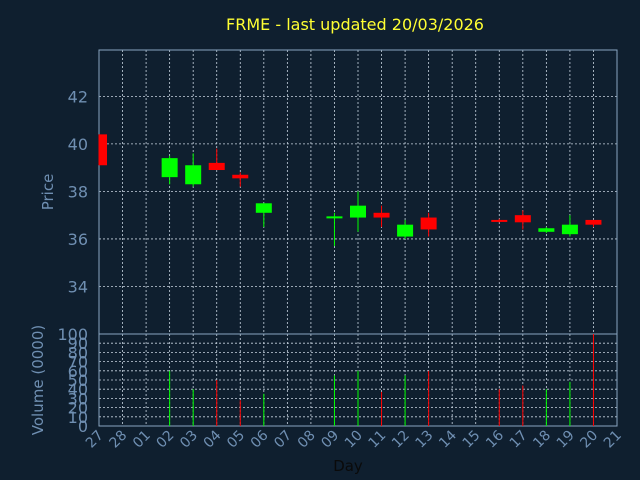 Image resolution: width=640 pixels, height=480 pixels. What do you see at coordinates (377, 440) in the screenshot?
I see `x-tick-label: 11` at bounding box center [377, 440].